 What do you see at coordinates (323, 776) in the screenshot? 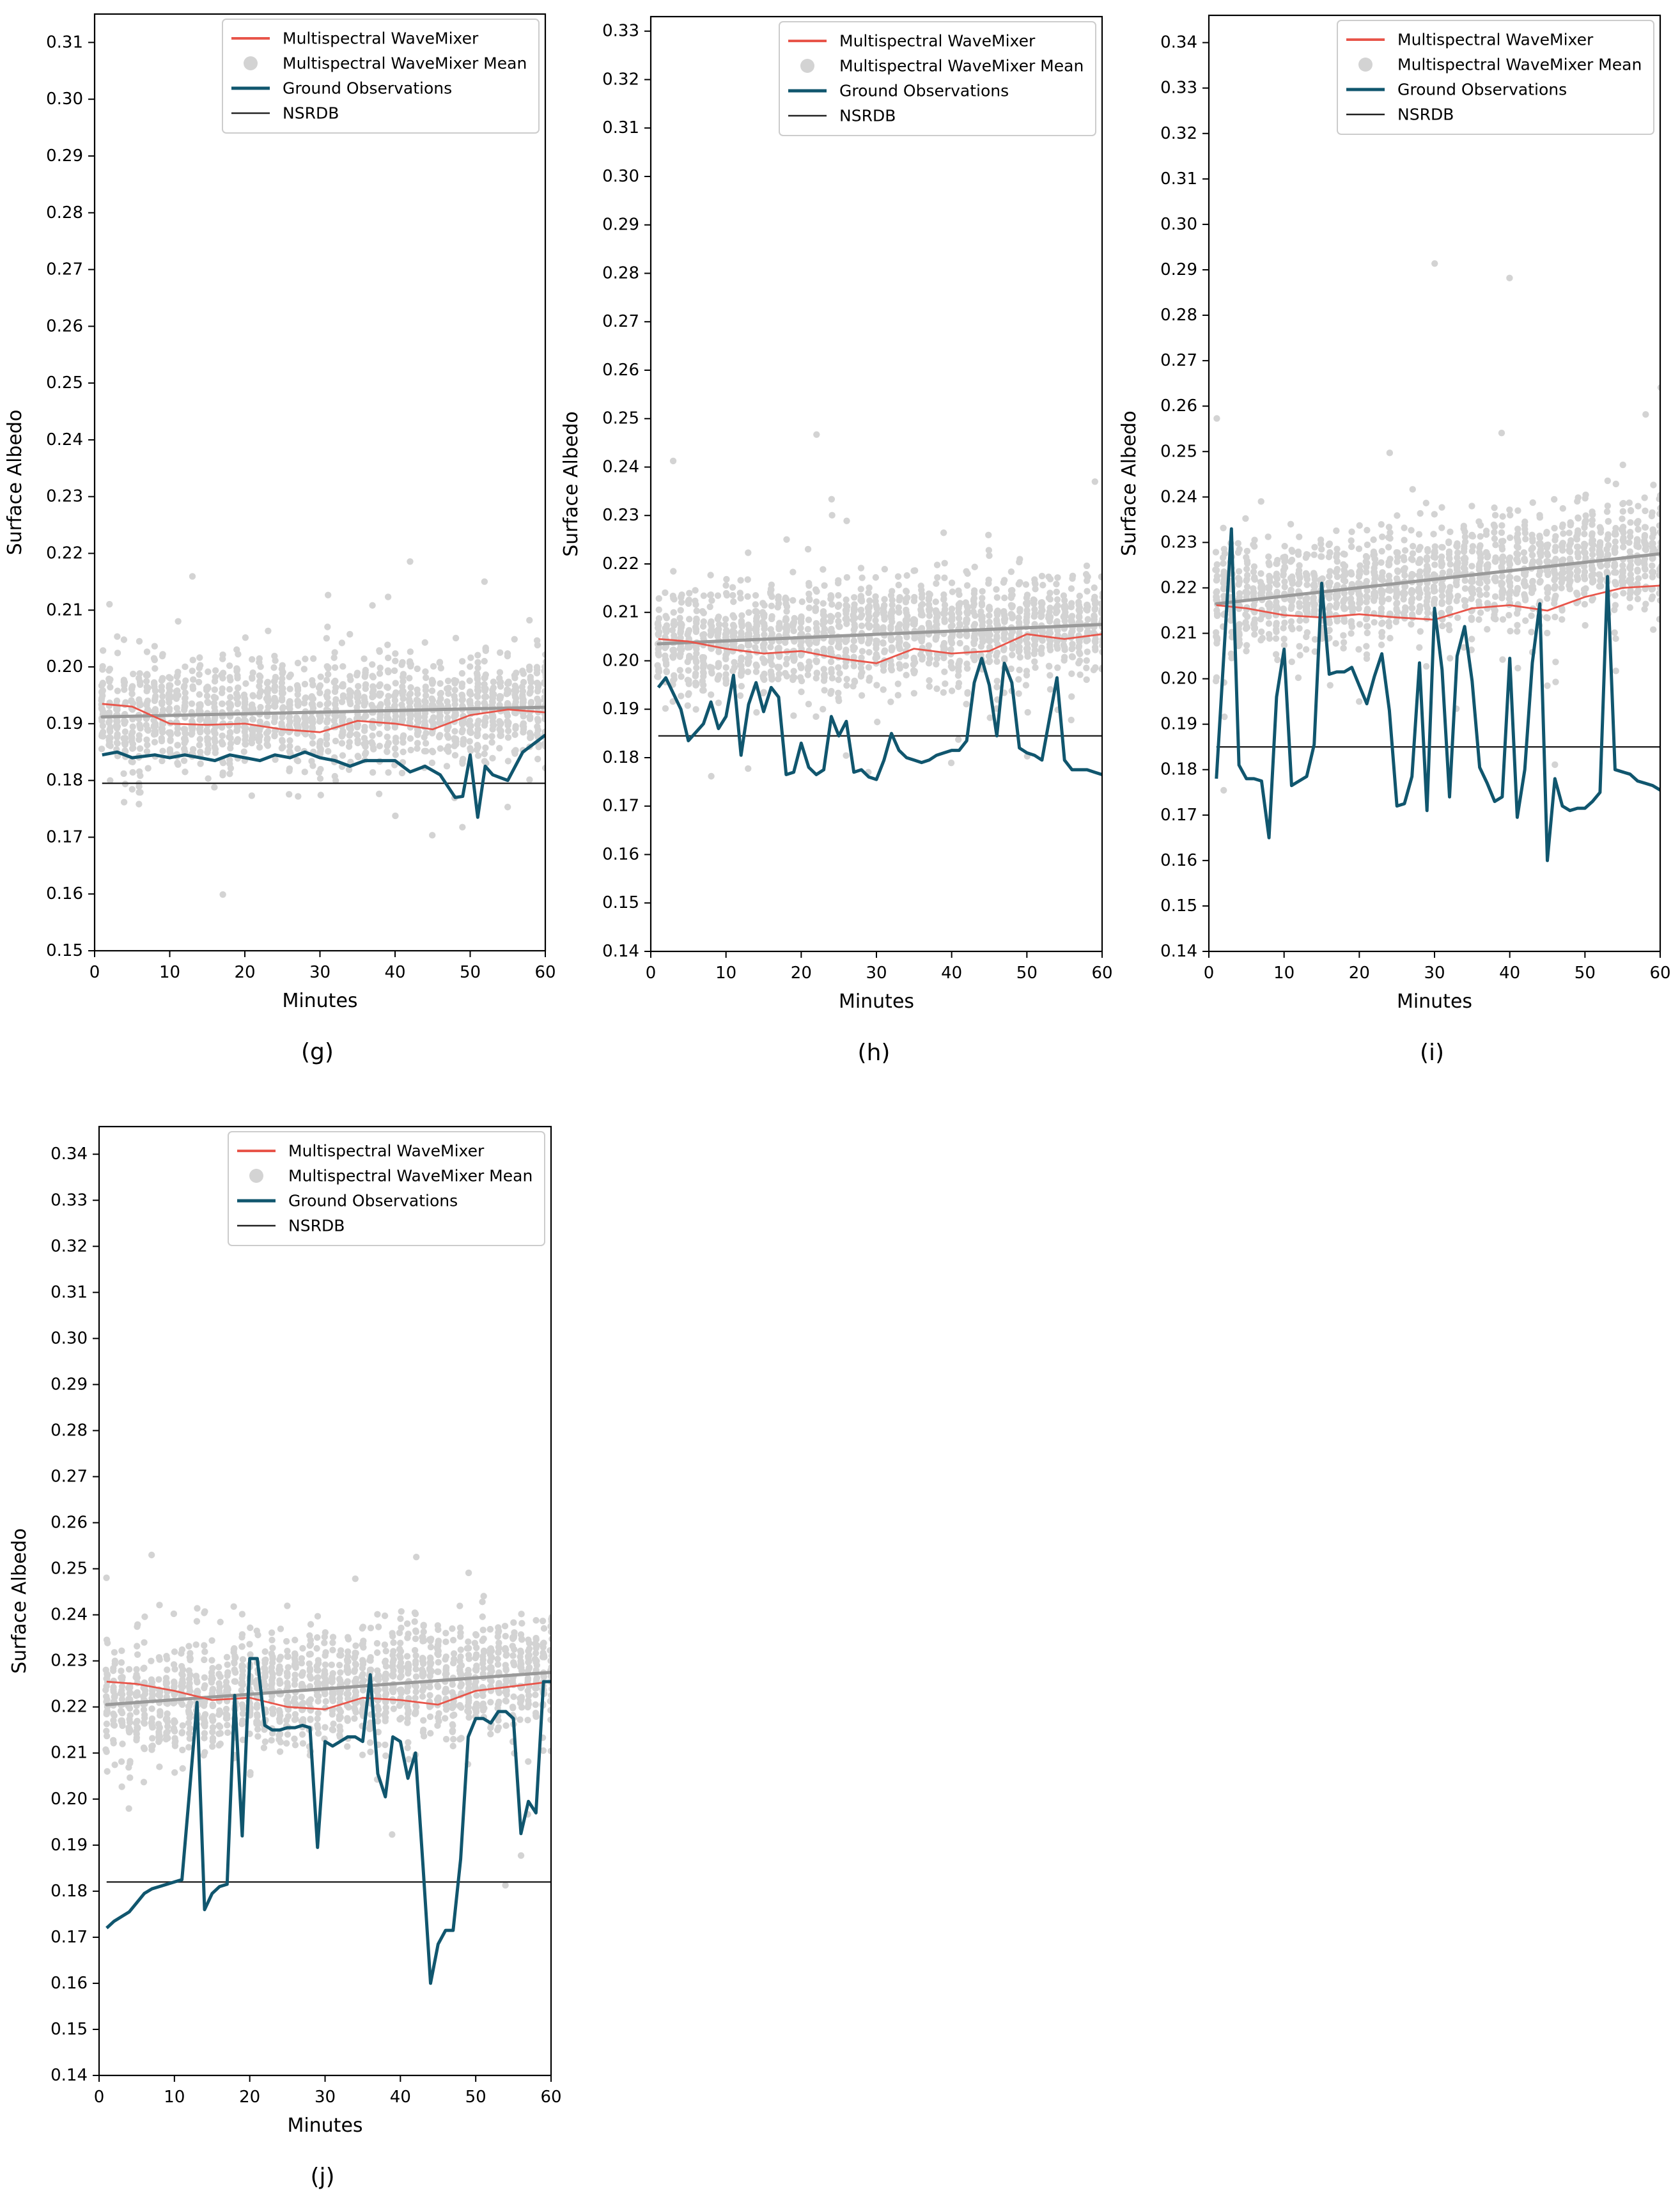
I see `series-line-ground-observations` at bounding box center [323, 776].